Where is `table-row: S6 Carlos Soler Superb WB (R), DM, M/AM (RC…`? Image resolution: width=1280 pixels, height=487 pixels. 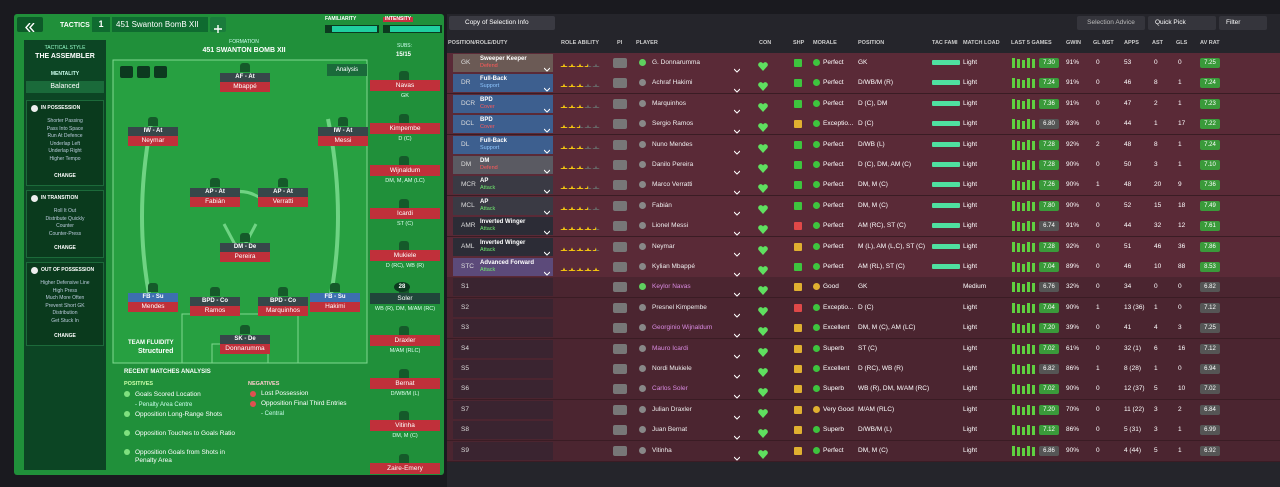
table-row: S6 Carlos Soler Superb WB (R), DM, M/AM (RC… is located at coordinates (863, 390).